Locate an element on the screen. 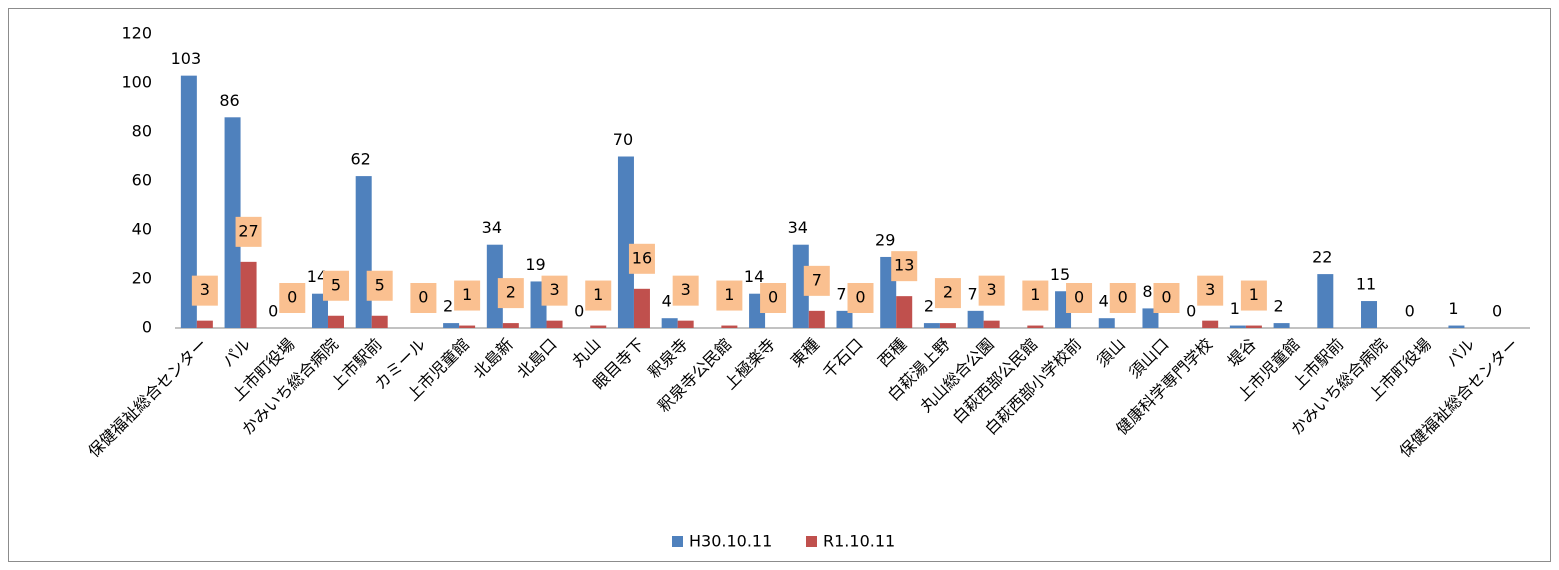  y-tick-label: 20 is located at coordinates (142, 278).